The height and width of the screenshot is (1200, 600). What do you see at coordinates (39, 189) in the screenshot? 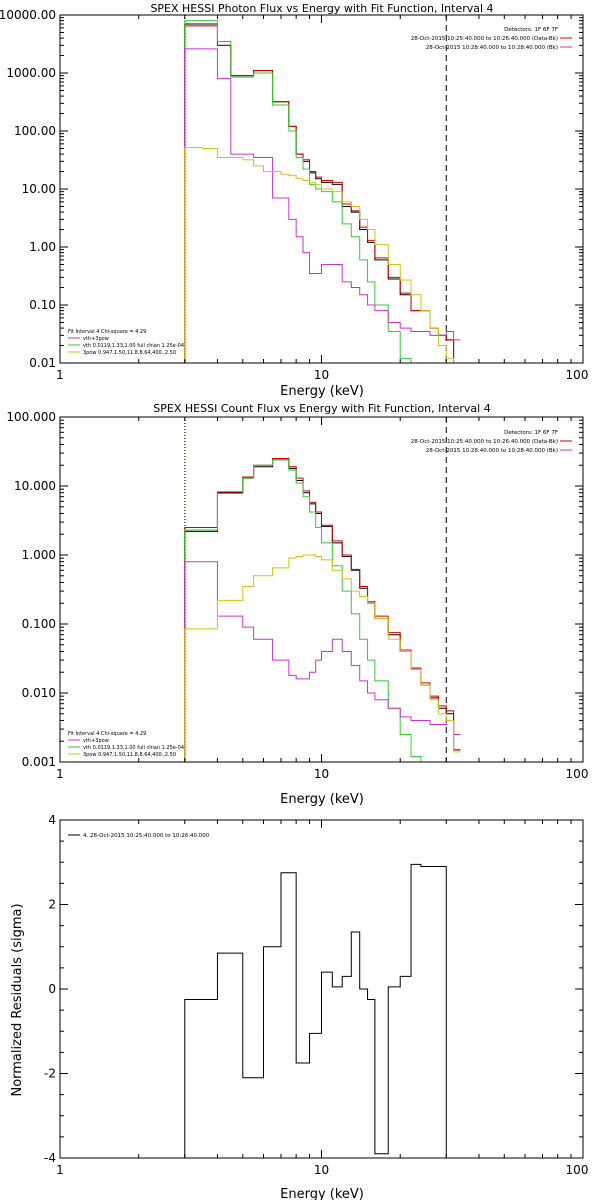
I see `y-tick-label: 10.00` at bounding box center [39, 189].